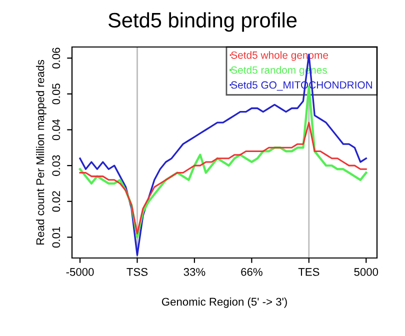 This screenshot has height=336, width=405. What do you see at coordinates (56, 165) in the screenshot?
I see `y-tick-label: 0.03` at bounding box center [56, 165].